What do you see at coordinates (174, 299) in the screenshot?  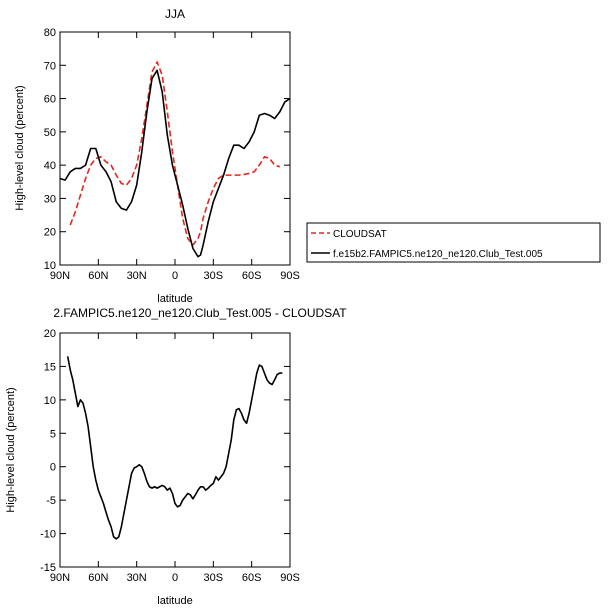 I see `top-x-axis-label: latitude` at bounding box center [174, 299].